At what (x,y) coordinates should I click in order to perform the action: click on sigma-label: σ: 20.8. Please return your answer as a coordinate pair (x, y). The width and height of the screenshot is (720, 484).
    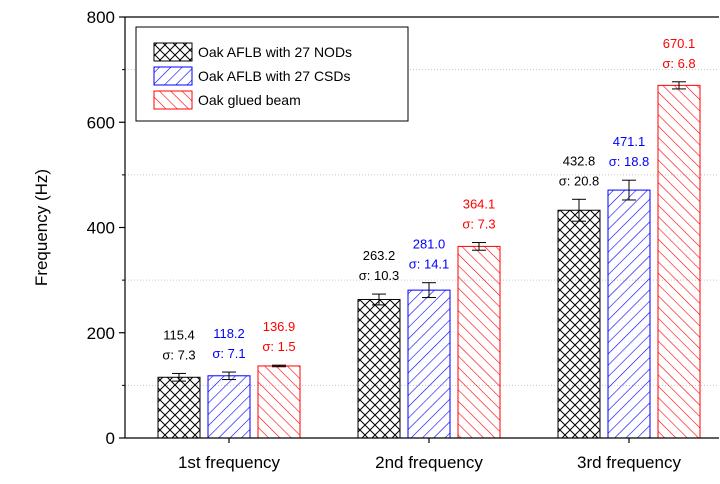
    Looking at the image, I should click on (579, 180).